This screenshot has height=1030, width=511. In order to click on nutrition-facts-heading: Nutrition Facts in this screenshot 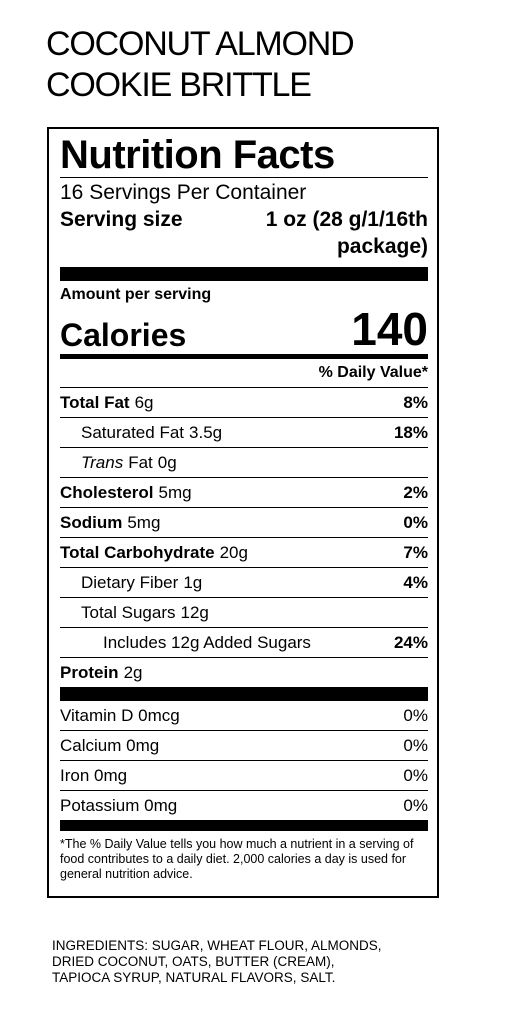, I will do `click(197, 155)`.